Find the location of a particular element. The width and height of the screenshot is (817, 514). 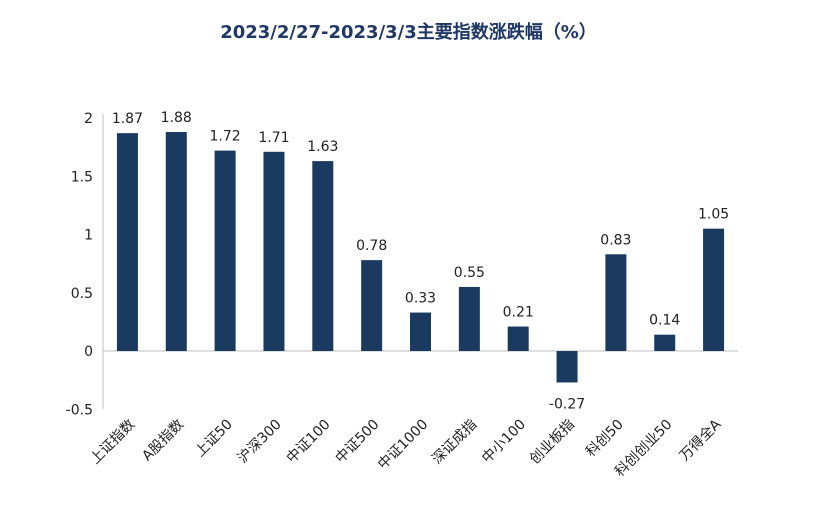

y-tick-label: 1 is located at coordinates (88, 236).